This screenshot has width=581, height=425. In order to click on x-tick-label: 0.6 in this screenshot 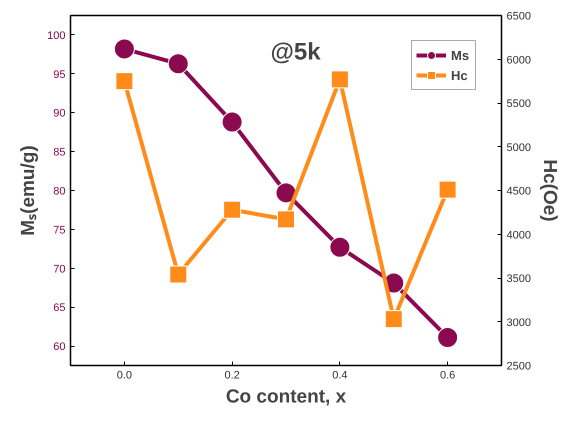, I will do `click(448, 376)`.